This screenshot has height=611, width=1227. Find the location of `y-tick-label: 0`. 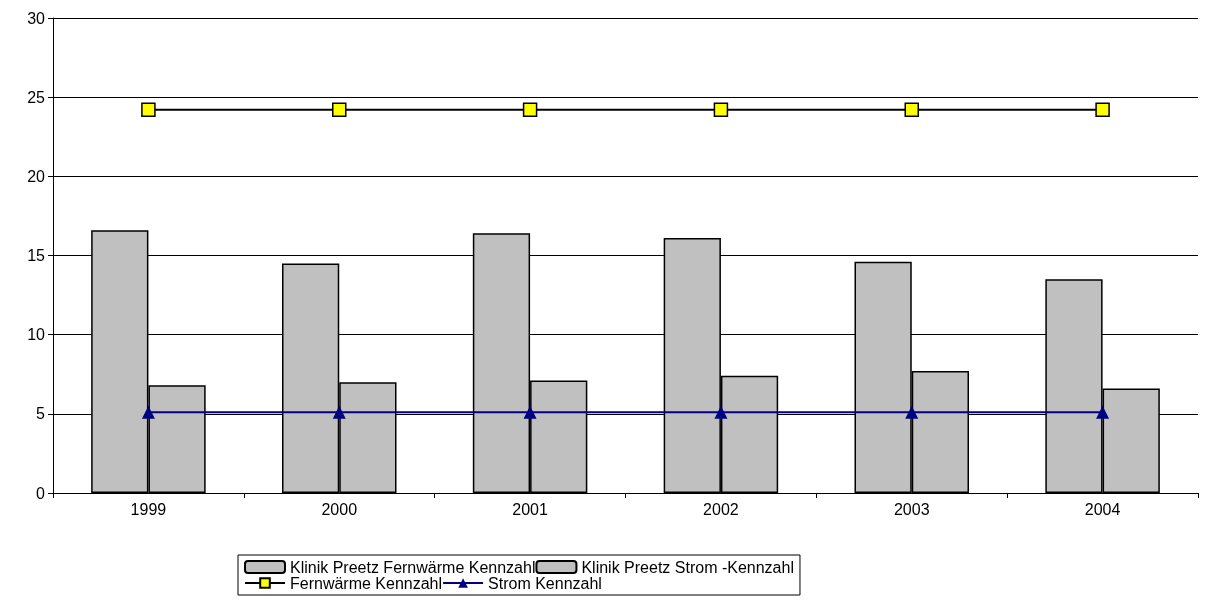

y-tick-label: 0 is located at coordinates (41, 493).